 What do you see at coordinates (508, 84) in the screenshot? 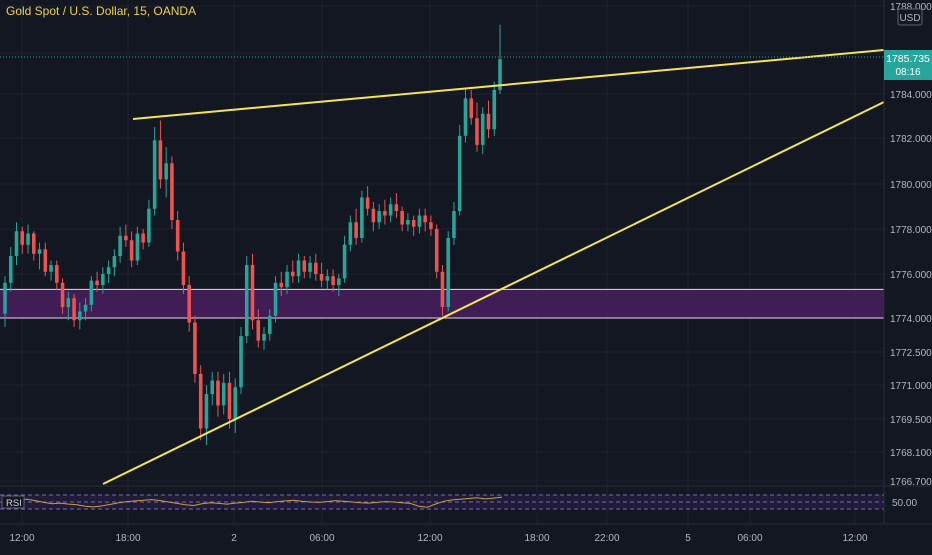
I see `trendline-upper` at bounding box center [508, 84].